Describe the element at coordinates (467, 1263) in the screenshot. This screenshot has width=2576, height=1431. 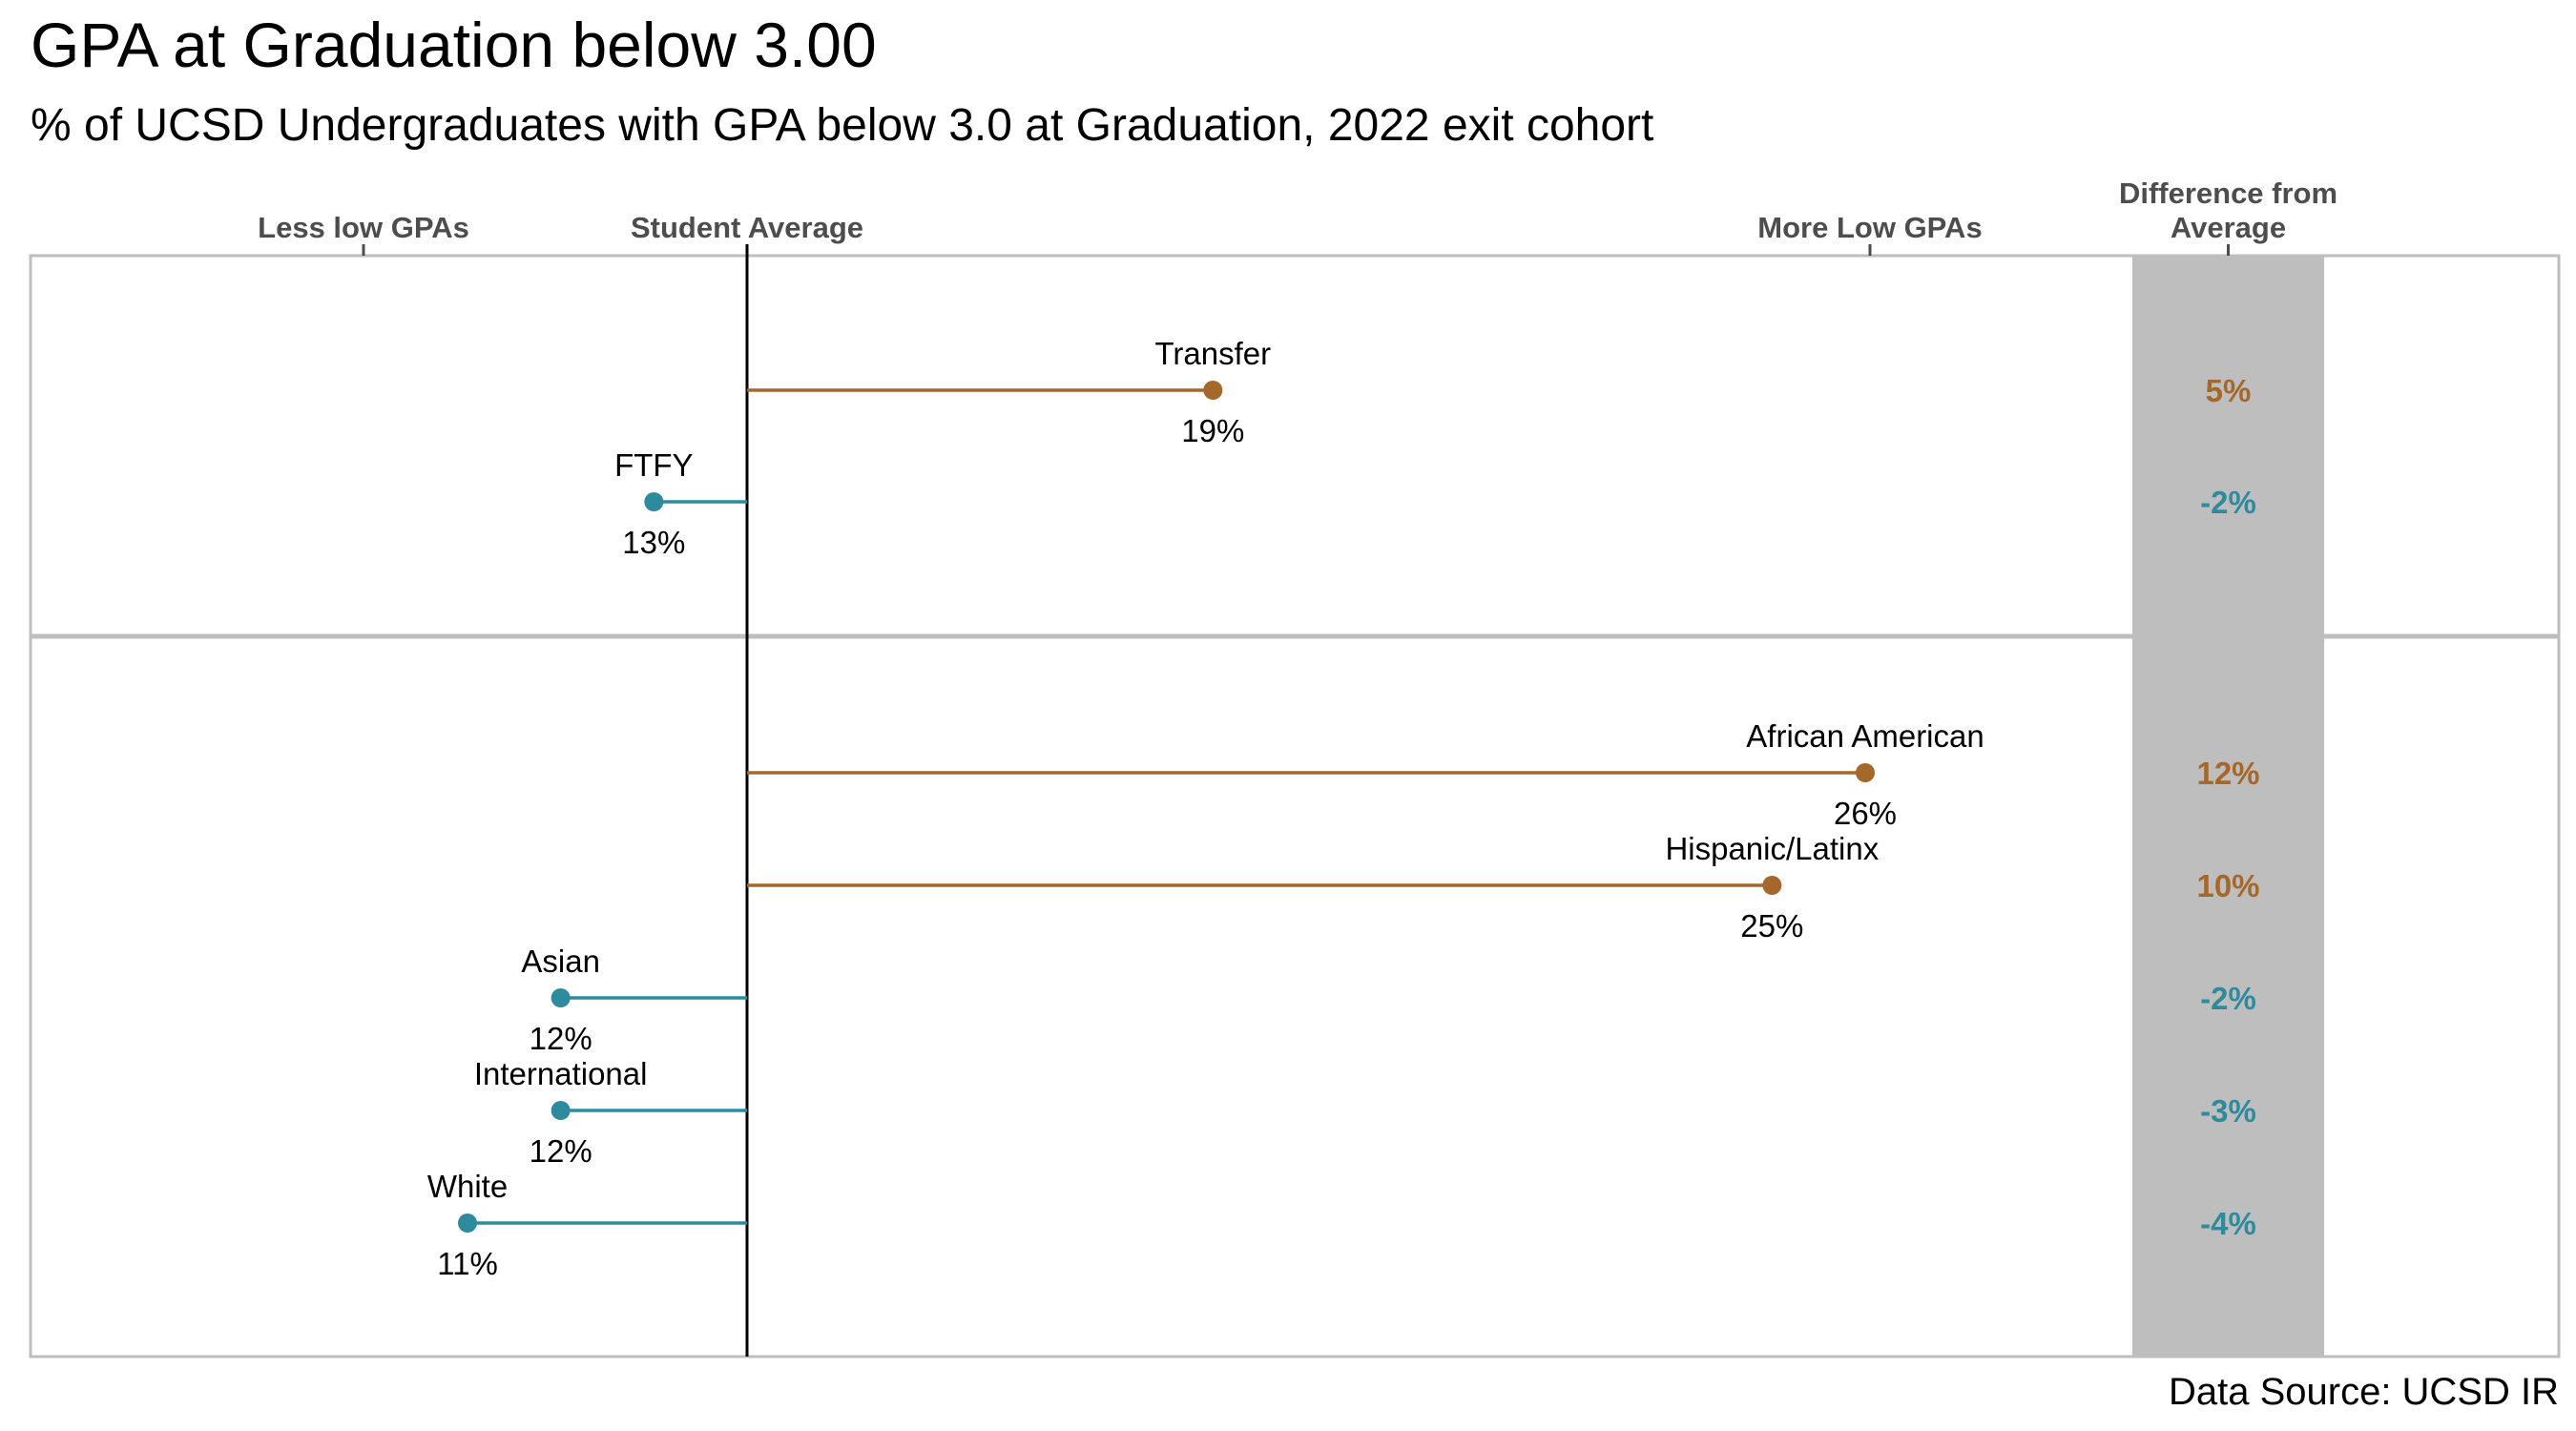
I see `value-white: 11%` at that location.